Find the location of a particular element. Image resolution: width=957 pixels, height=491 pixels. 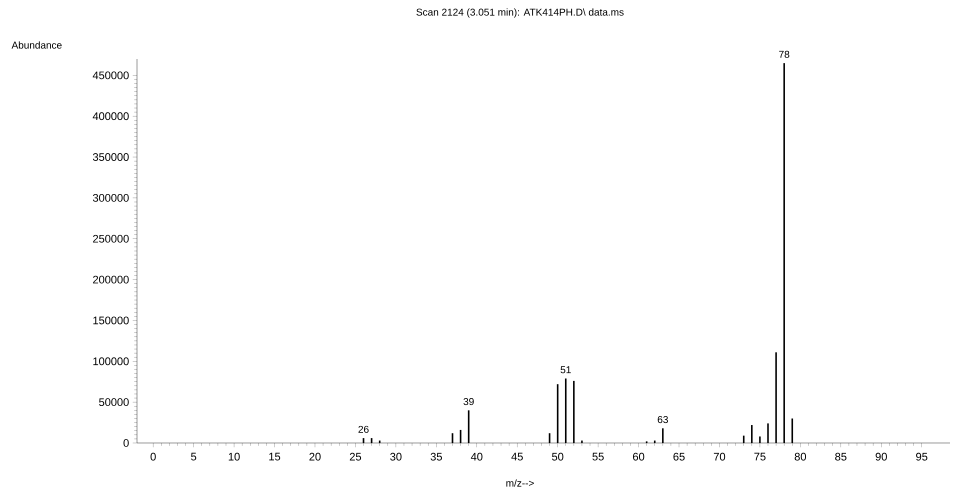

annotation: 63 is located at coordinates (663, 420).